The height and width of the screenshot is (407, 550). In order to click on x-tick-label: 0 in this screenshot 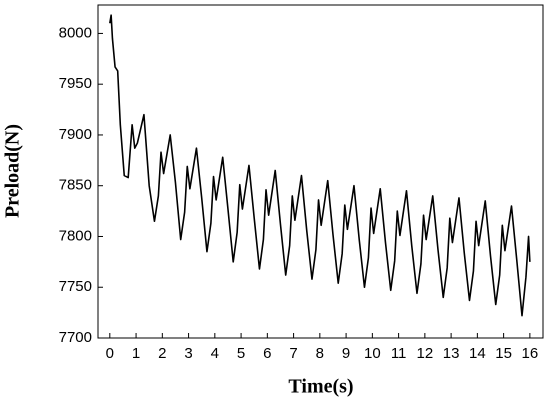, I will do `click(110, 353)`.